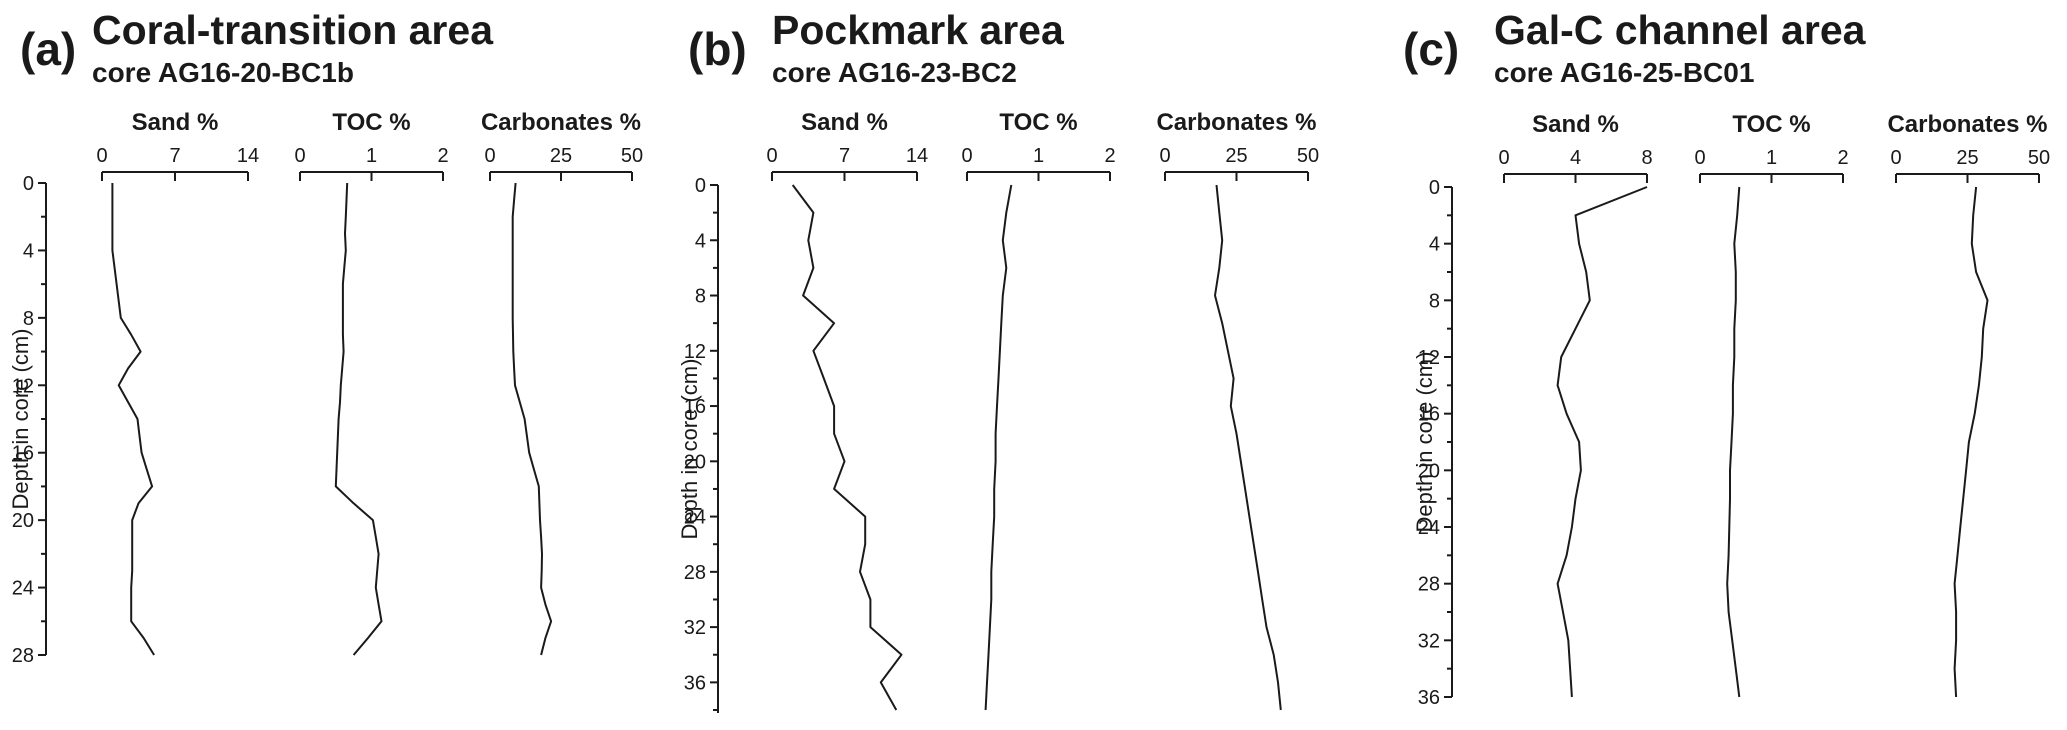 The image size is (2067, 730). I want to click on x-tick-label: 2, so click(442, 156).